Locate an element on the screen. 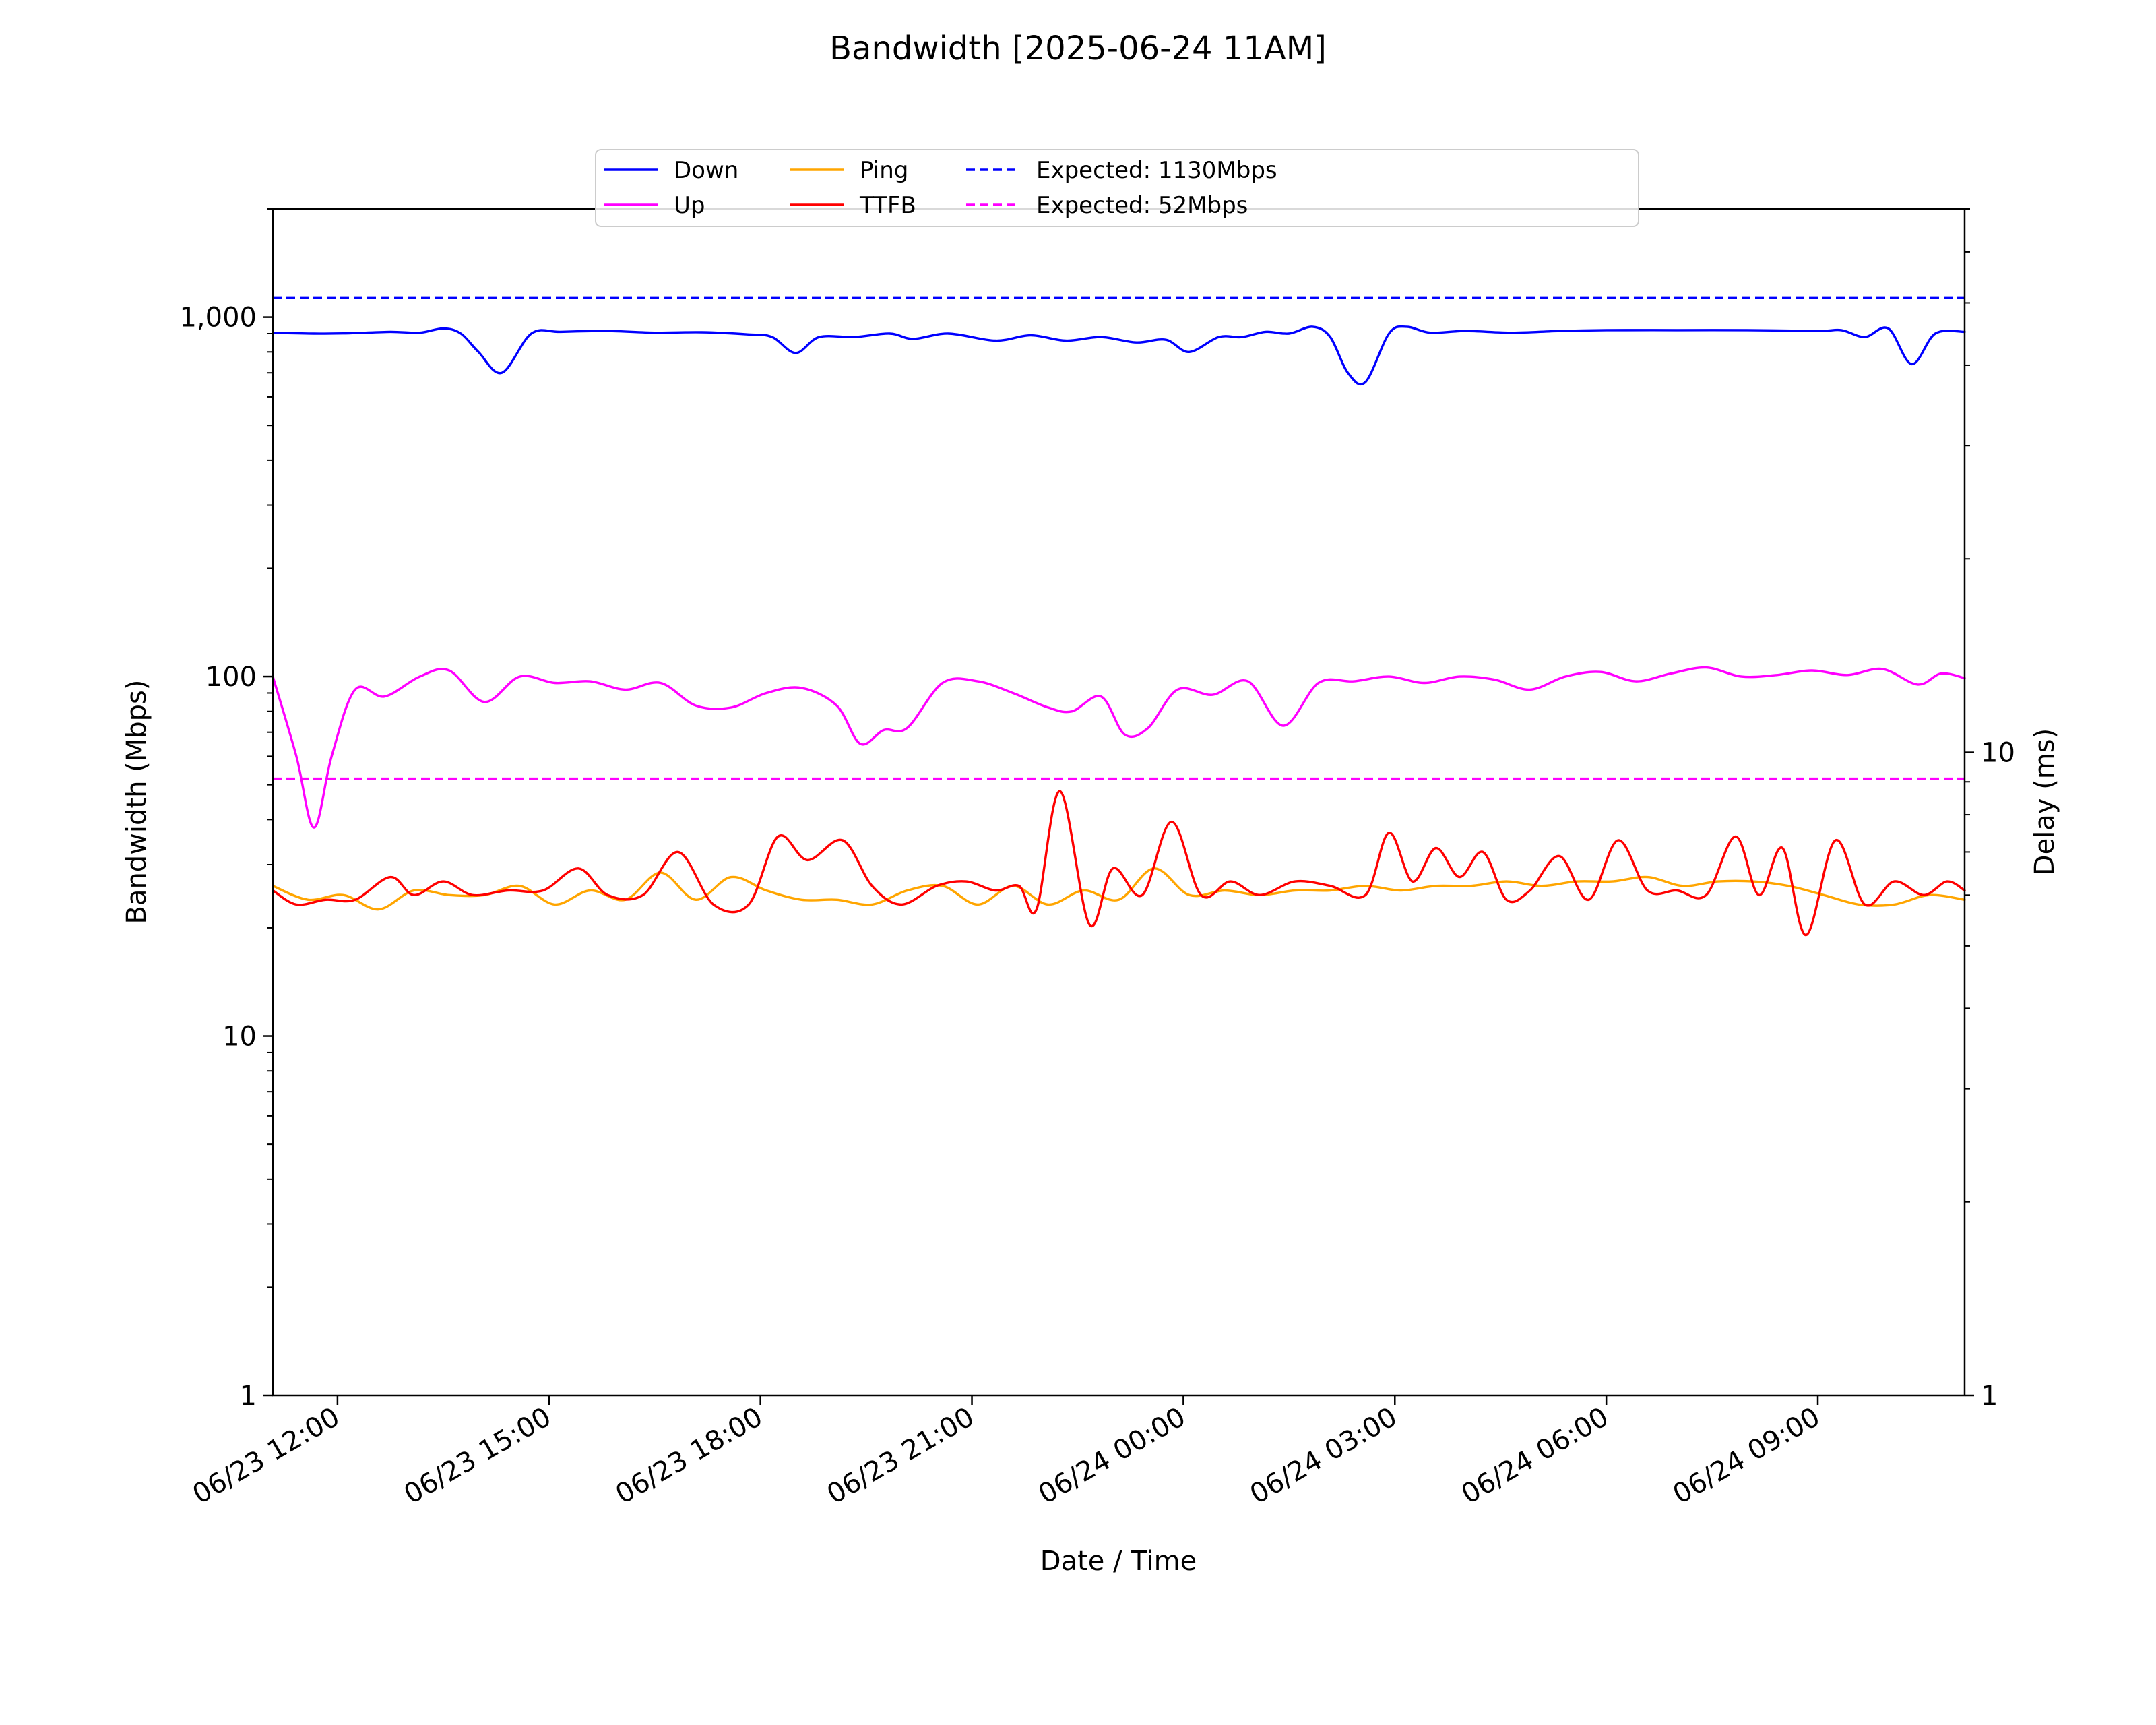 The width and height of the screenshot is (2156, 1725). x-tick-label: 06/23 12:00 is located at coordinates (266, 1456).